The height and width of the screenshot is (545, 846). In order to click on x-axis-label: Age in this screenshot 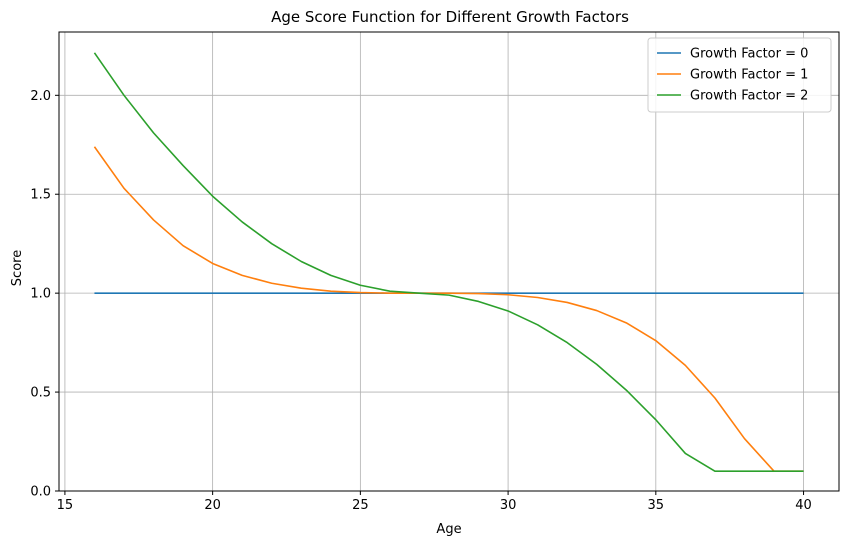, I will do `click(448, 529)`.